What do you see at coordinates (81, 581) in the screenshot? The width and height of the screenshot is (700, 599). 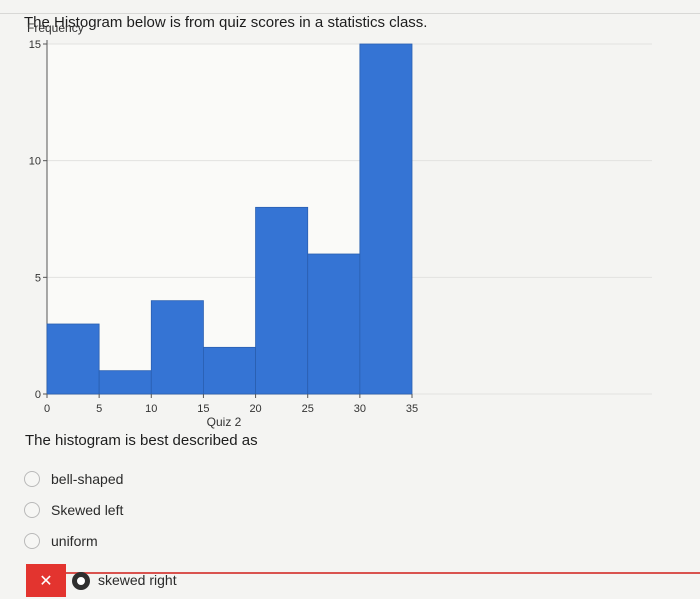 I see `selected-radio-icon` at bounding box center [81, 581].